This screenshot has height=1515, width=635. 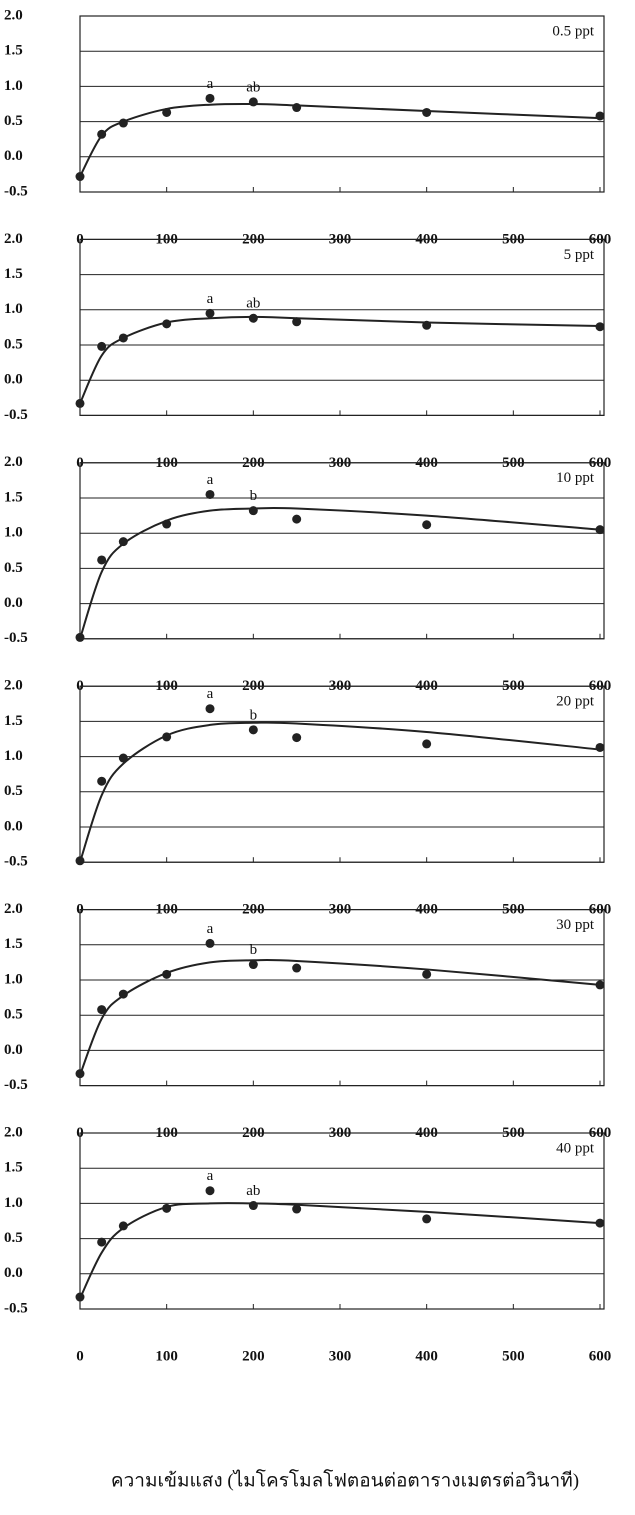 I want to click on panel-title: 40 ppt, so click(x=575, y=1148).